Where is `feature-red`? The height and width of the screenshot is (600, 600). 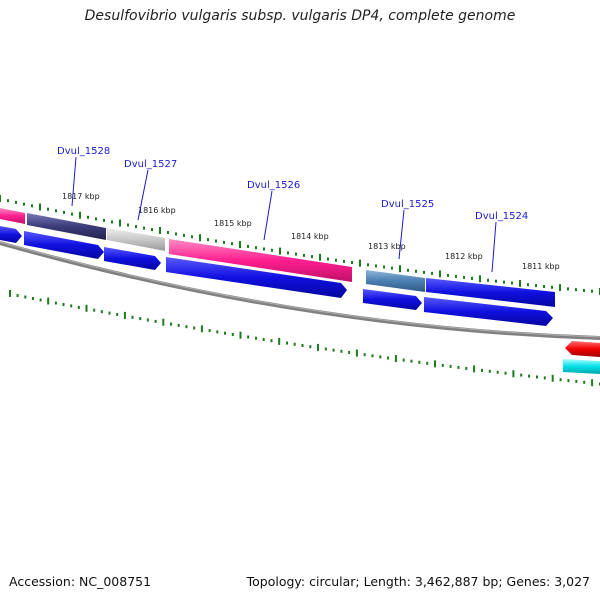
feature-red is located at coordinates (582, 349).